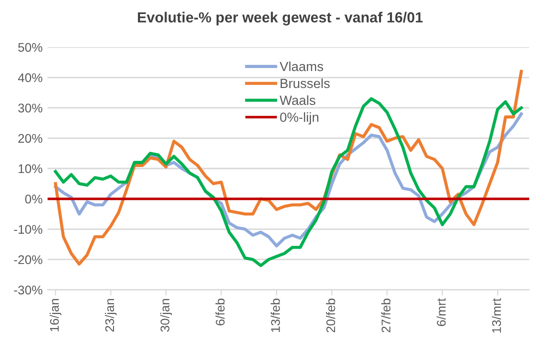 The image size is (560, 337). Describe the element at coordinates (220, 312) in the screenshot. I see `x-tick-label: 6/feb` at that location.